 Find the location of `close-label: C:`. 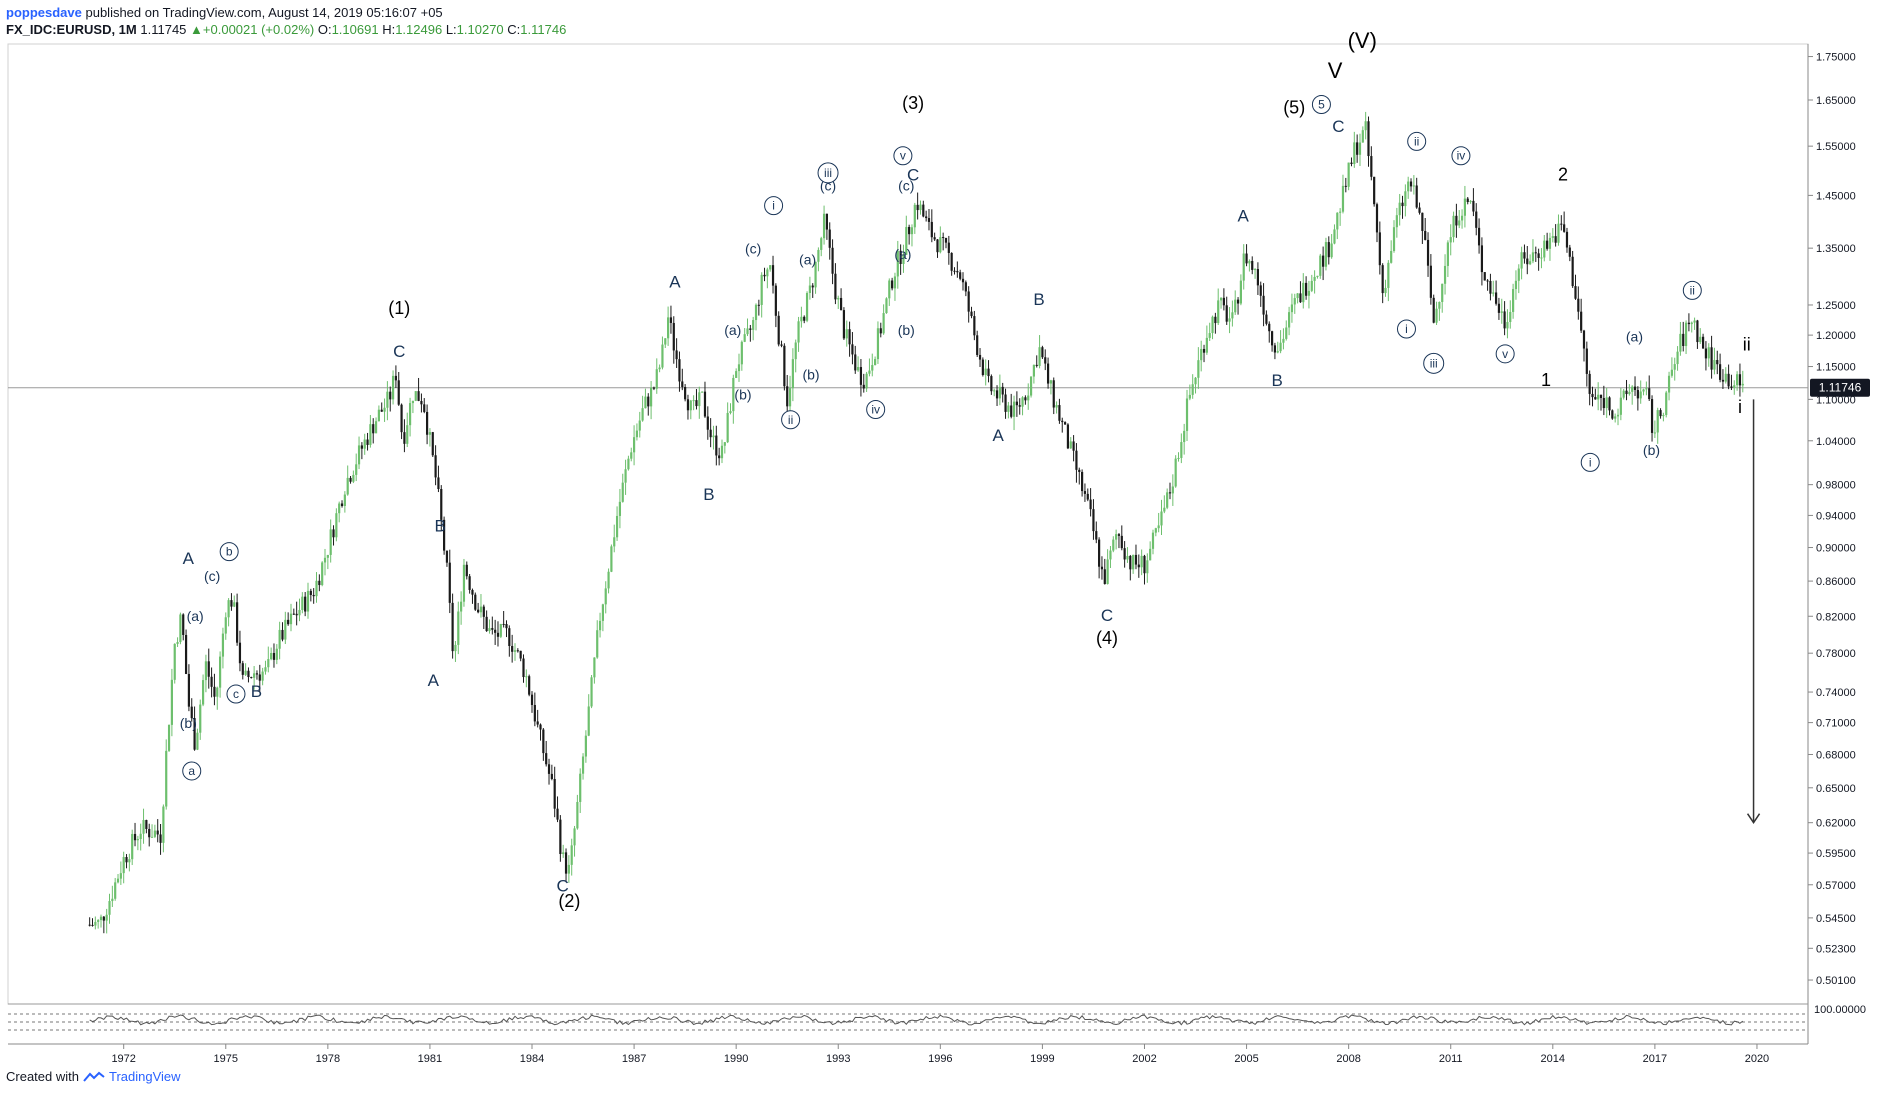

close-label: C: is located at coordinates (514, 29).